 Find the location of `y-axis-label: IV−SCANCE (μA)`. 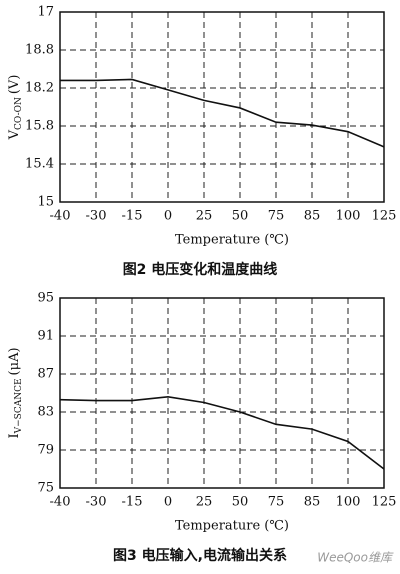

y-axis-label: IV−SCANCE (μA) is located at coordinates (15, 392).